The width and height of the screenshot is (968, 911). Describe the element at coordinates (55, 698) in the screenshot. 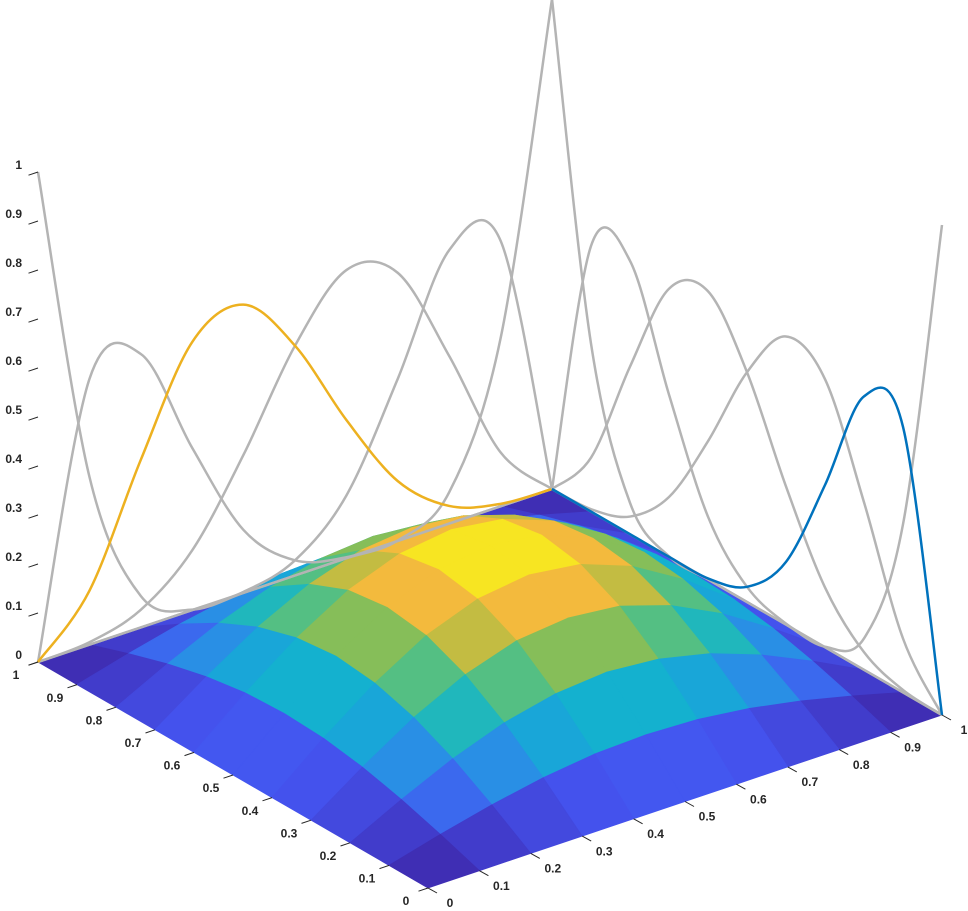

I see `y-tick-label: 0.9` at that location.